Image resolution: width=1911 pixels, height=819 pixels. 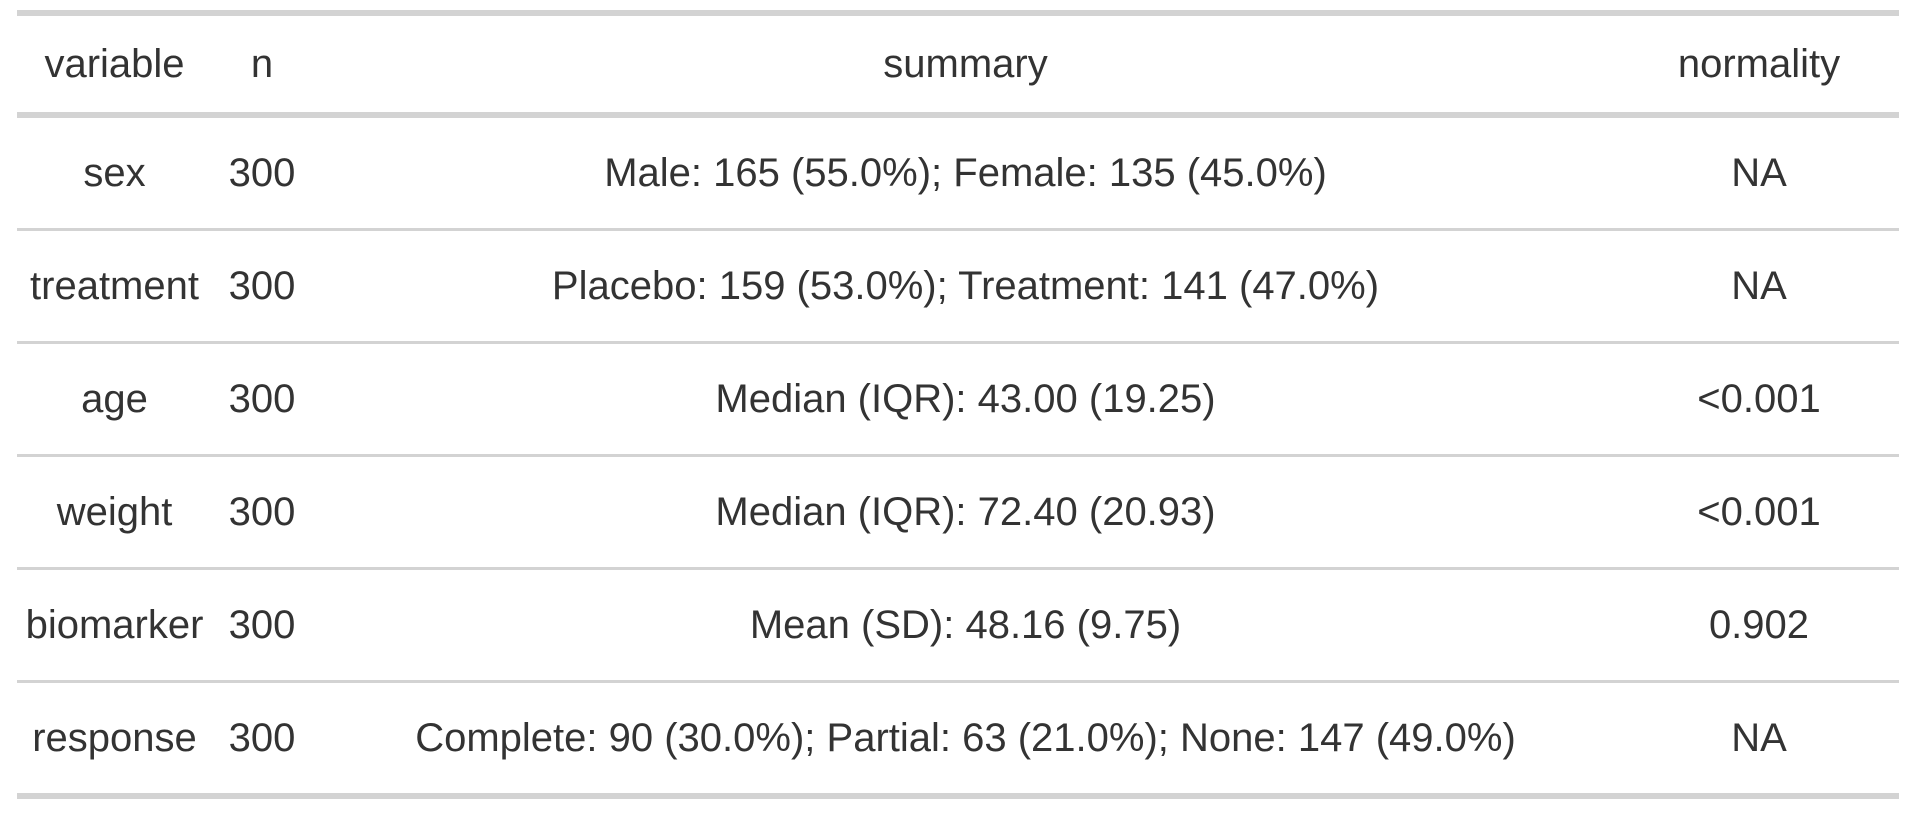 What do you see at coordinates (262, 65) in the screenshot?
I see `column-header-n: n` at bounding box center [262, 65].